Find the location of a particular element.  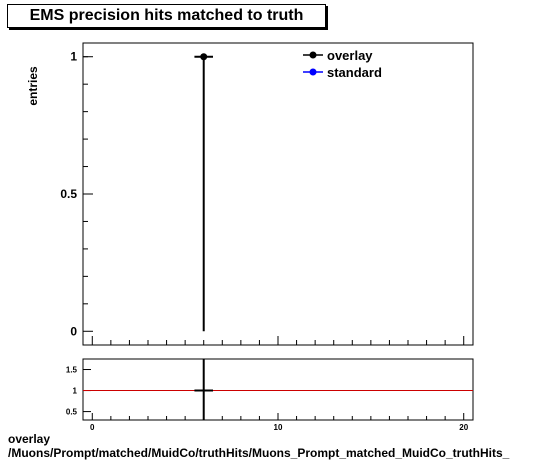

ratio-x-tick-label: 10 is located at coordinates (278, 427).